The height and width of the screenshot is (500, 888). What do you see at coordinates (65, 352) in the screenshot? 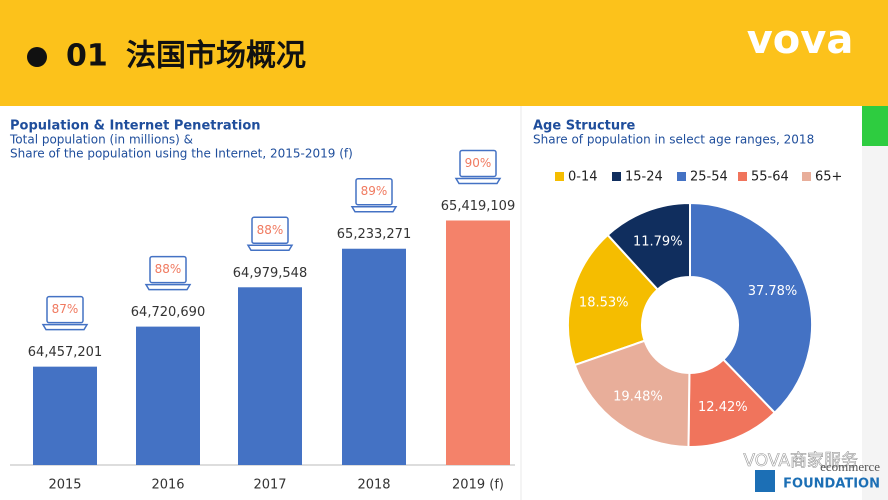
I see `value-label: 64,457,201` at bounding box center [65, 352].